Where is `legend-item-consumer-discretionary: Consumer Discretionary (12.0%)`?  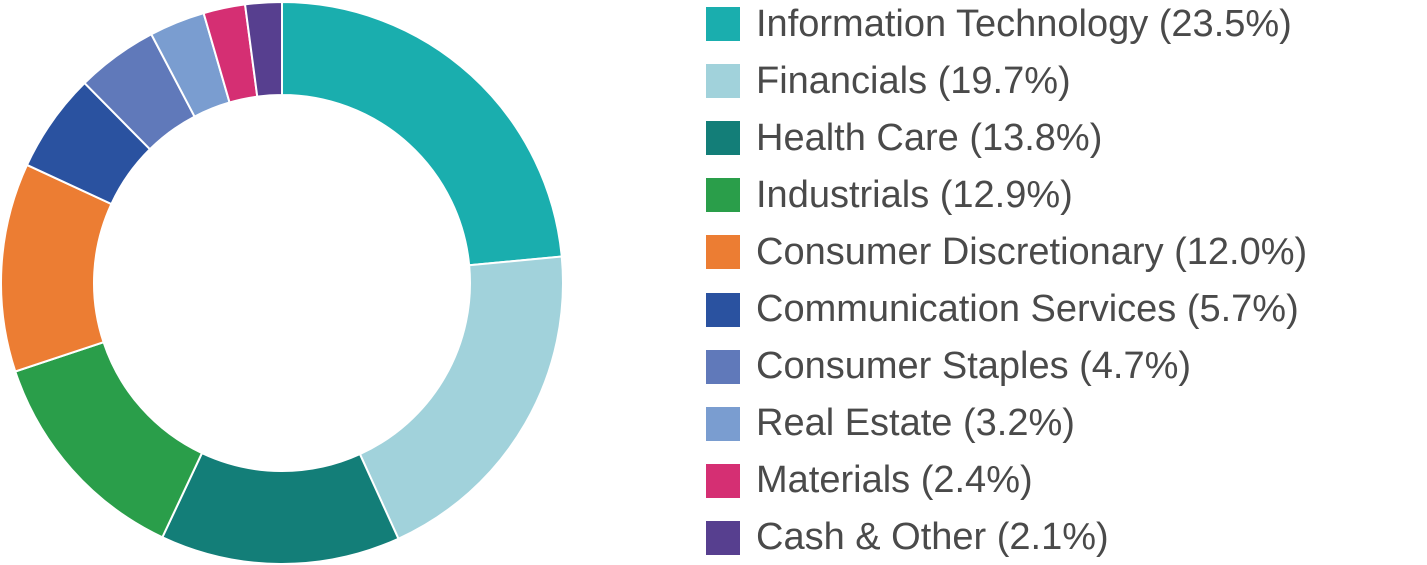
legend-item-consumer-discretionary: Consumer Discretionary (12.0%) is located at coordinates (1006, 252).